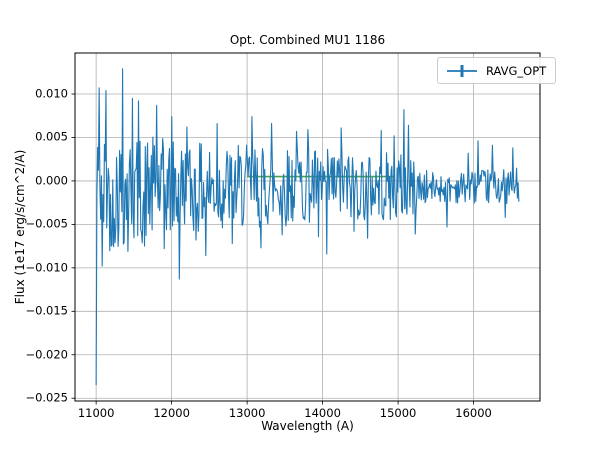 The image size is (600, 450). I want to click on x-axis-label: Wavelength (A), so click(307, 426).